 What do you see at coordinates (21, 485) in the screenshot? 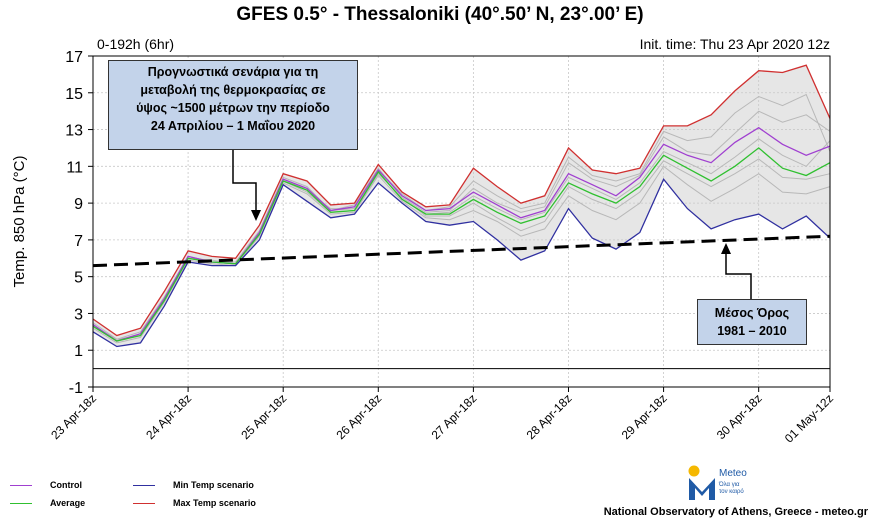
I see `legend-control-swatch` at bounding box center [21, 485].